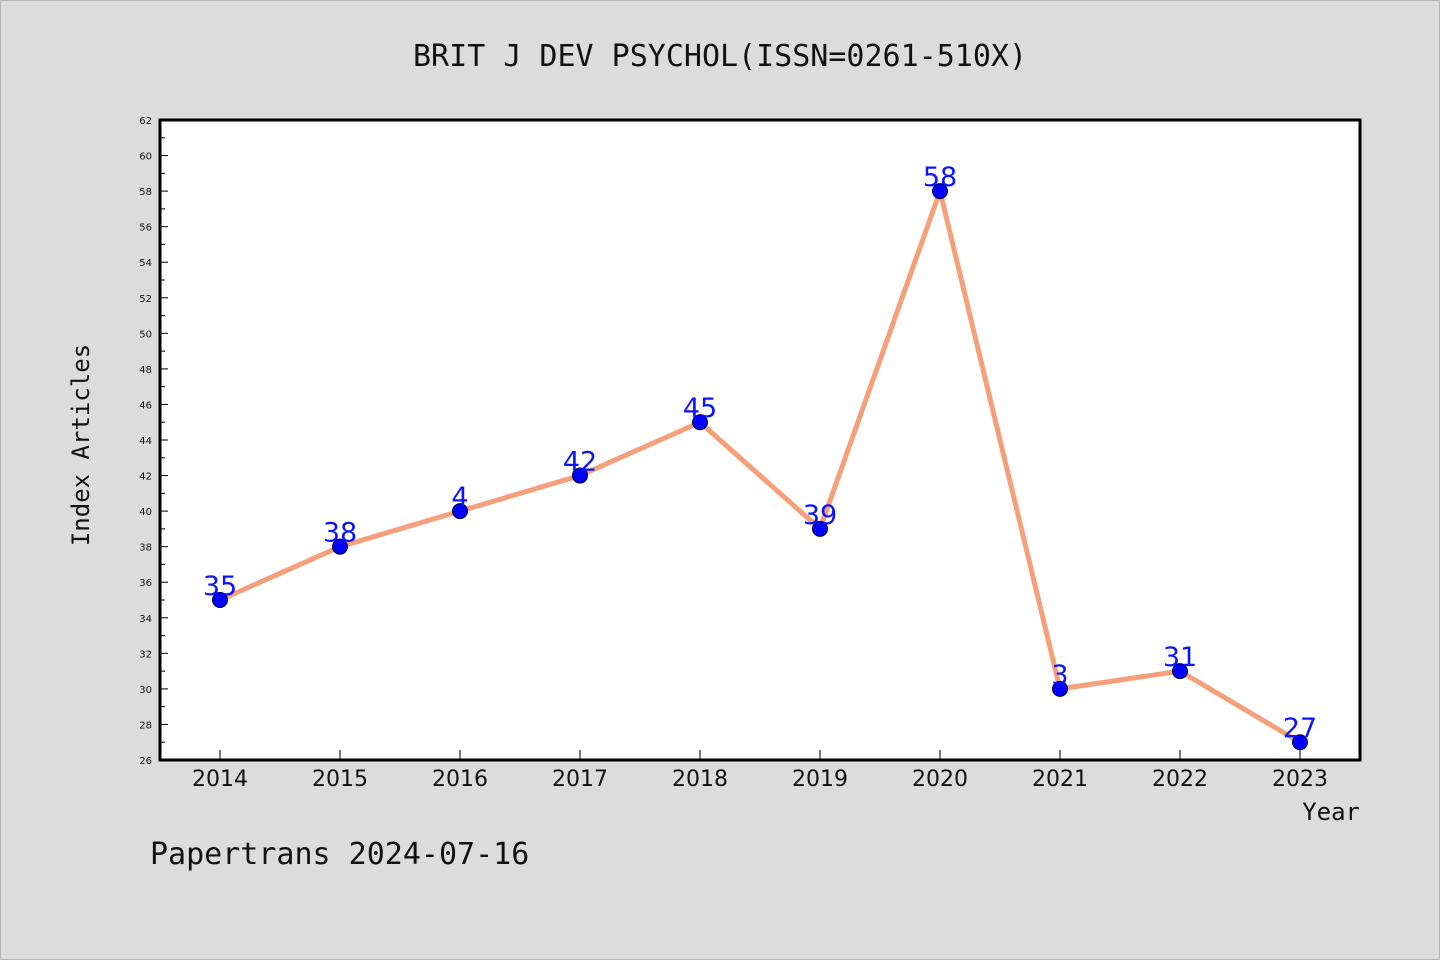  Describe the element at coordinates (145, 654) in the screenshot. I see `y-tick-label: 32` at that location.